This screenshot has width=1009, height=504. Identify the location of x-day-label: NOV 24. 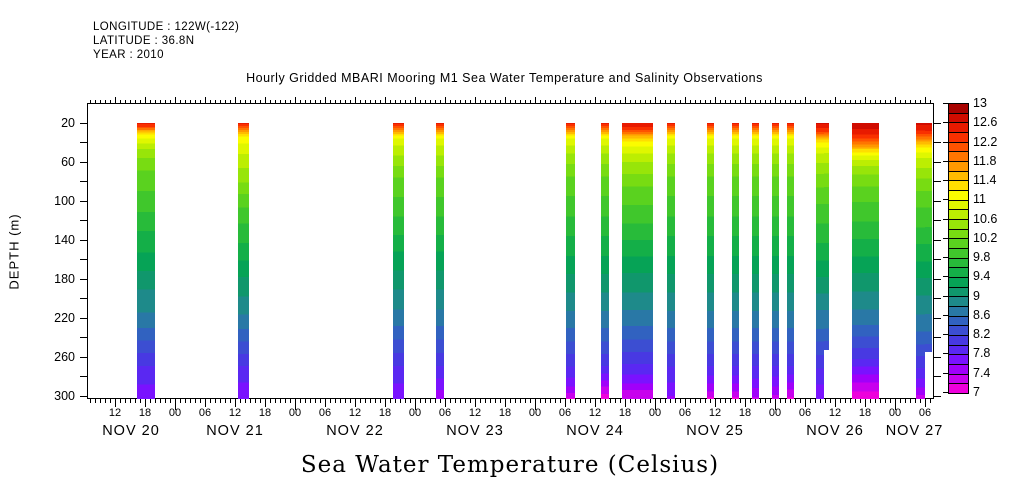
(595, 431).